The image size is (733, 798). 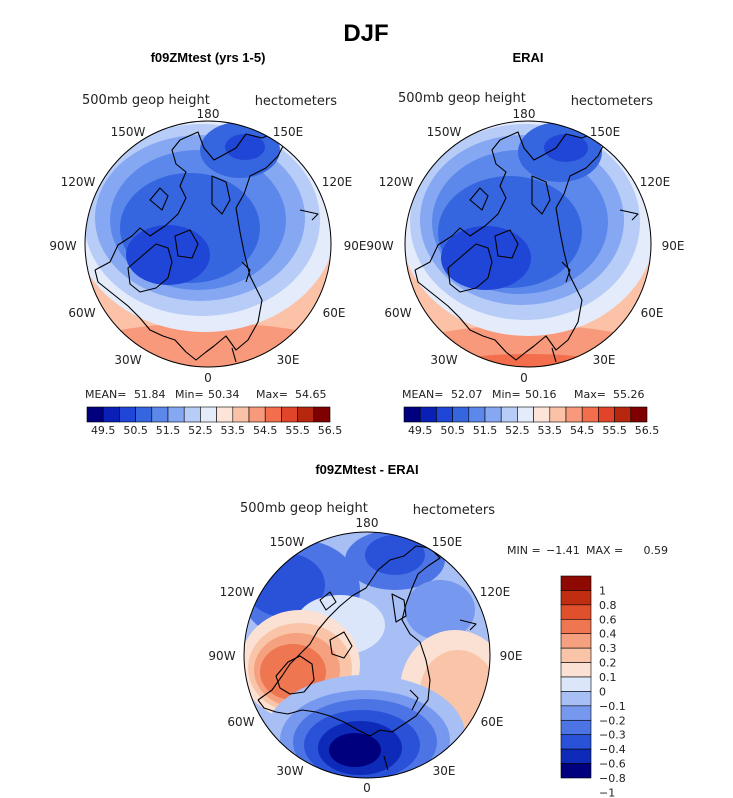 I want to click on units-label: hectometers, so click(x=454, y=510).